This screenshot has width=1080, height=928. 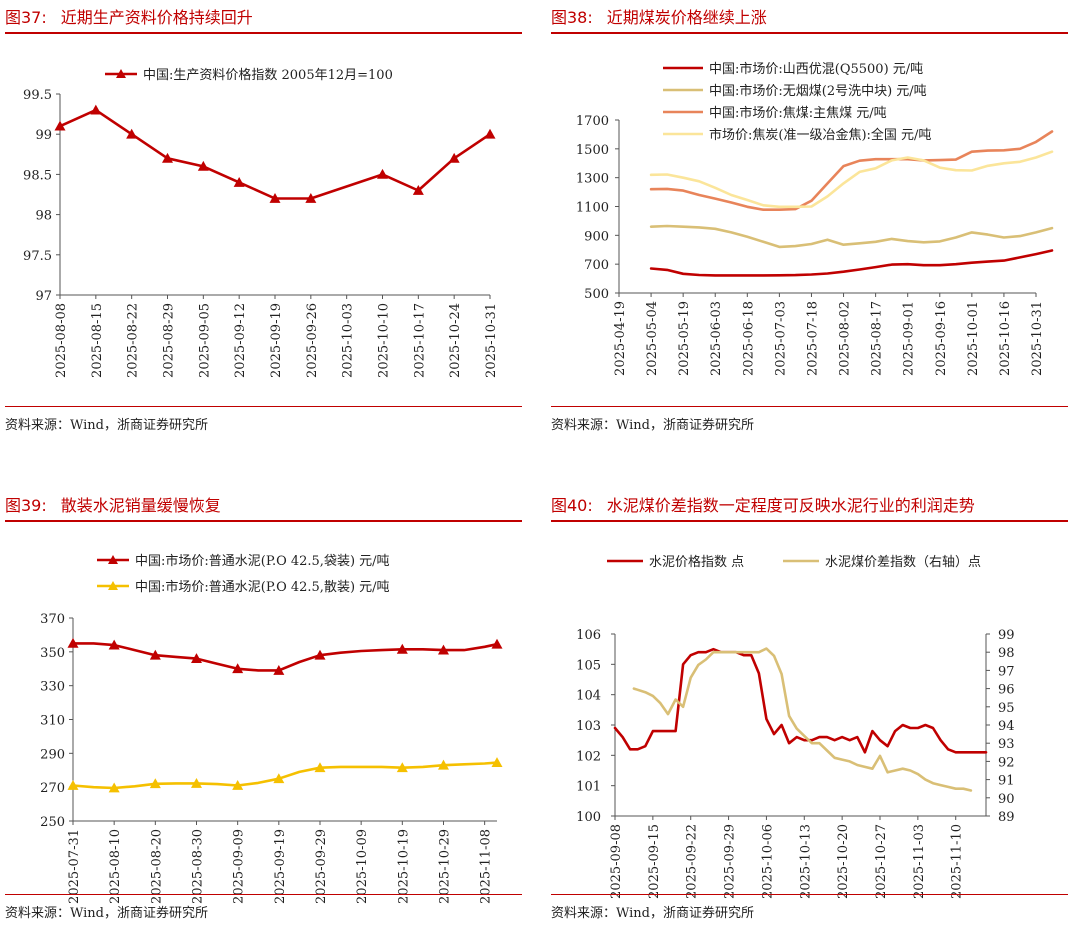 What do you see at coordinates (276, 340) in the screenshot?
I see `x-tick-label: 2025-09-19` at bounding box center [276, 340].